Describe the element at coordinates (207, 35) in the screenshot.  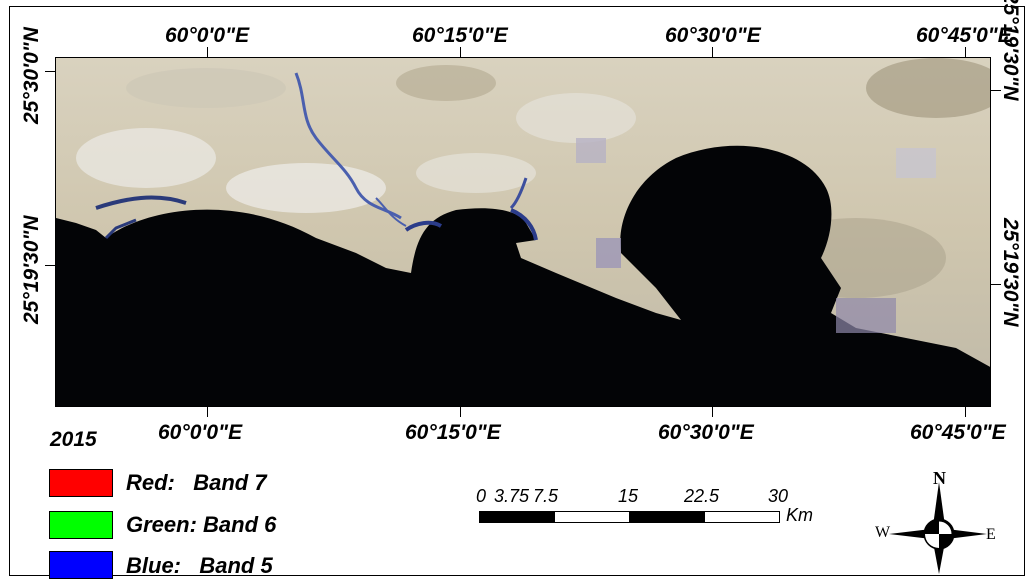
I see `top-lon-label: 60°0'0"E` at that location.